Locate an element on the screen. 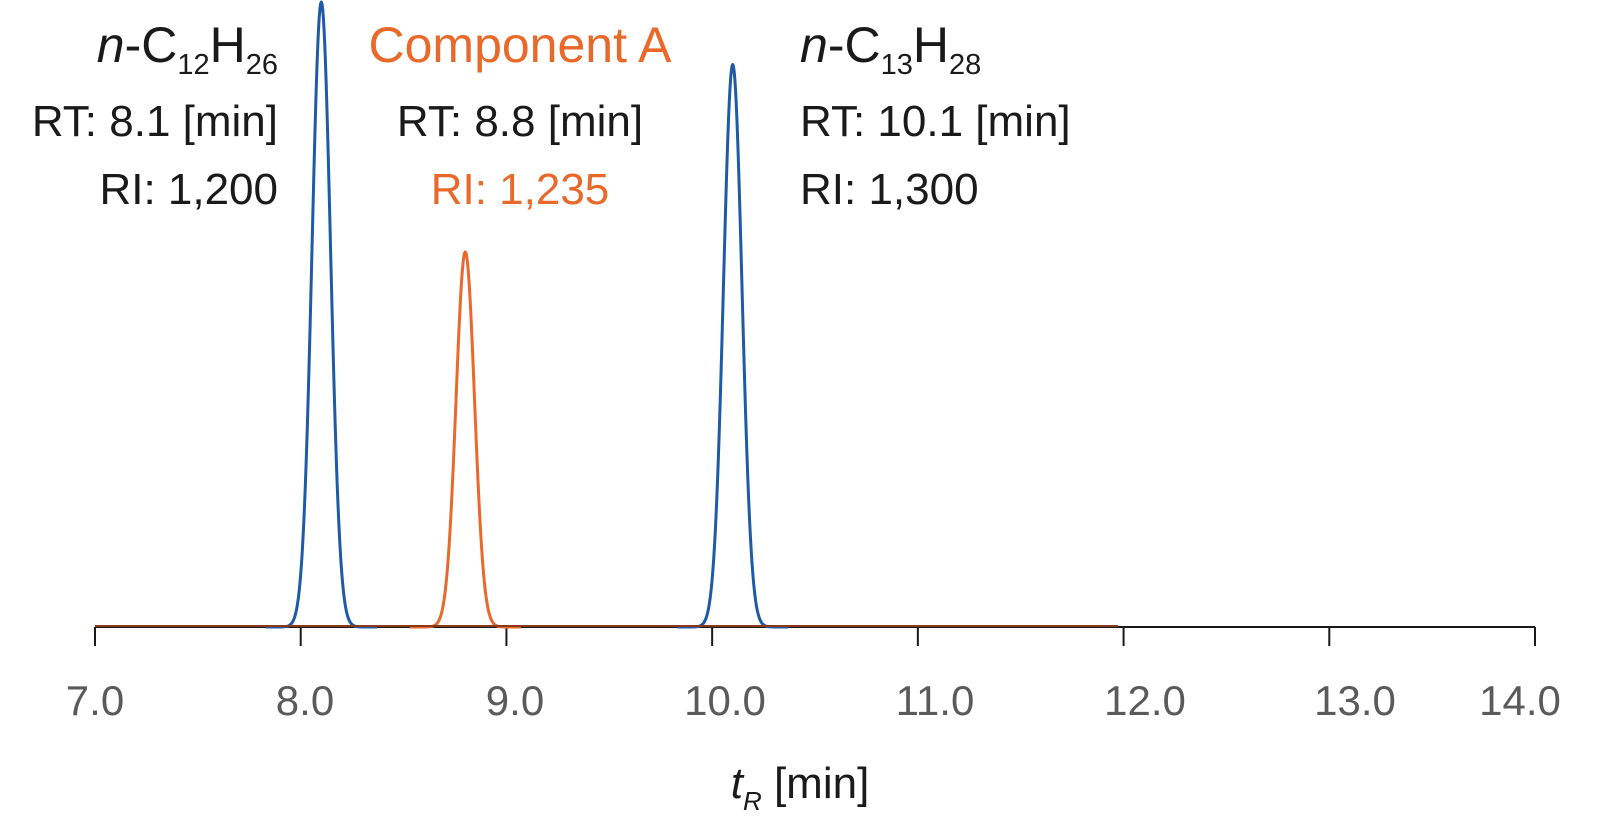  c13-ri: RI: 1,300 is located at coordinates (889, 189).